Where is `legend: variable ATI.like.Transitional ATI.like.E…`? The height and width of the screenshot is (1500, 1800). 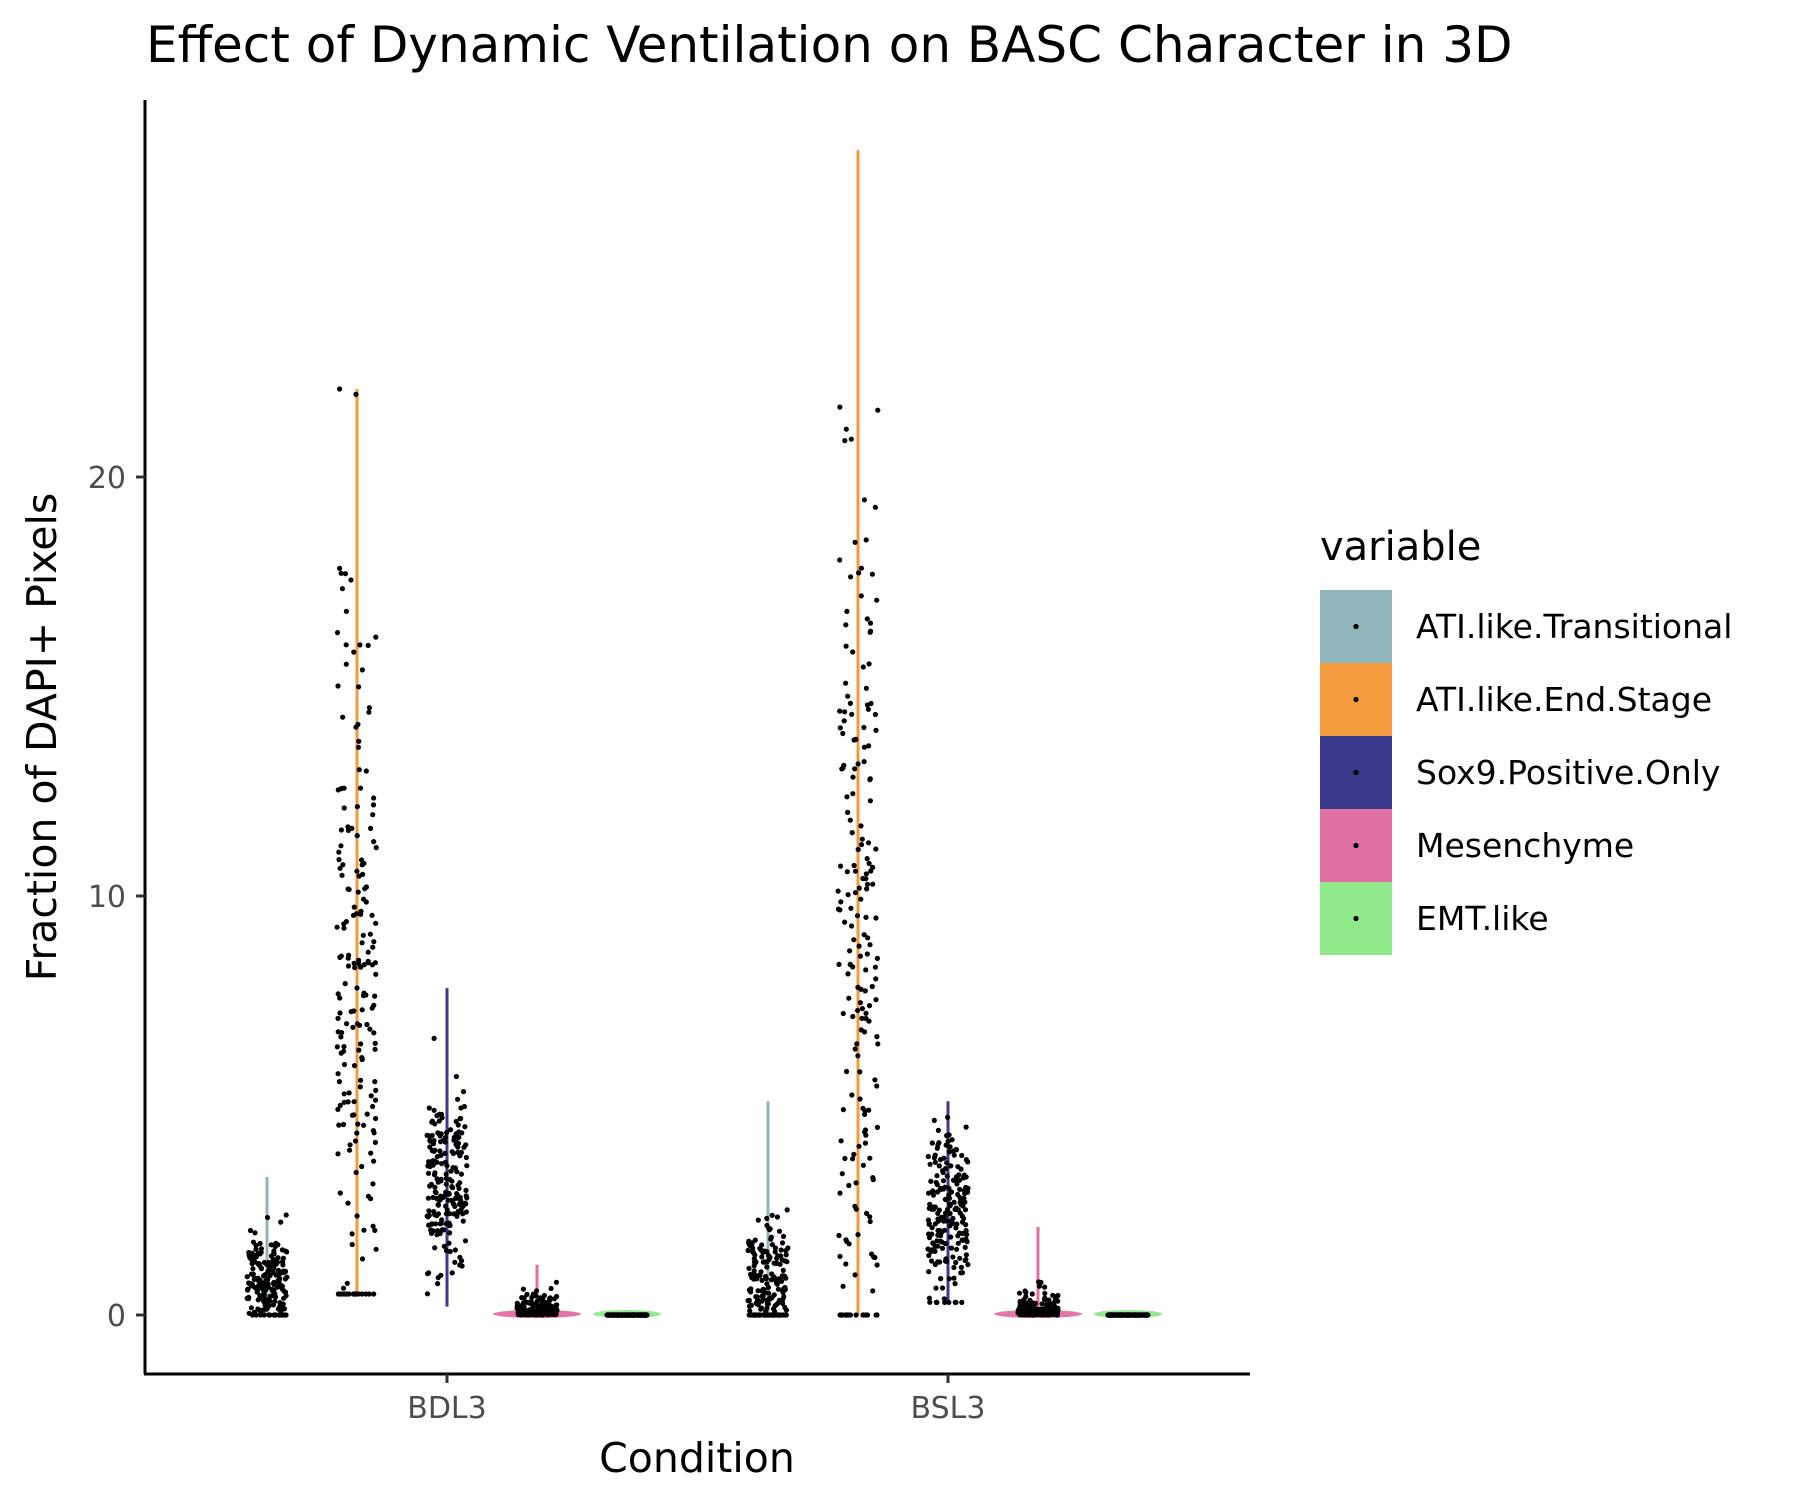
legend: variable ATI.like.Transitional ATI.like.E… is located at coordinates (1526, 739).